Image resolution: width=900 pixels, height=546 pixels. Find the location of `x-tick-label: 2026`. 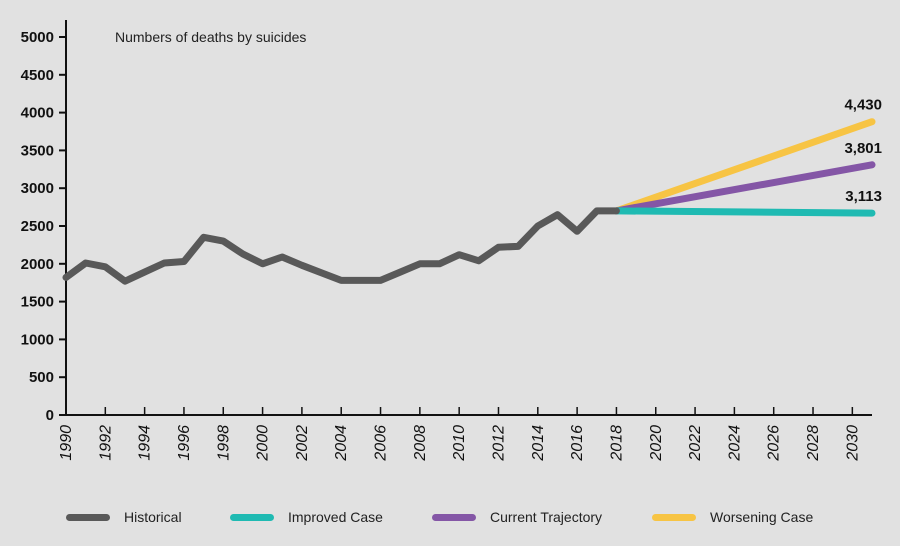

x-tick-label: 2026 is located at coordinates (774, 443).